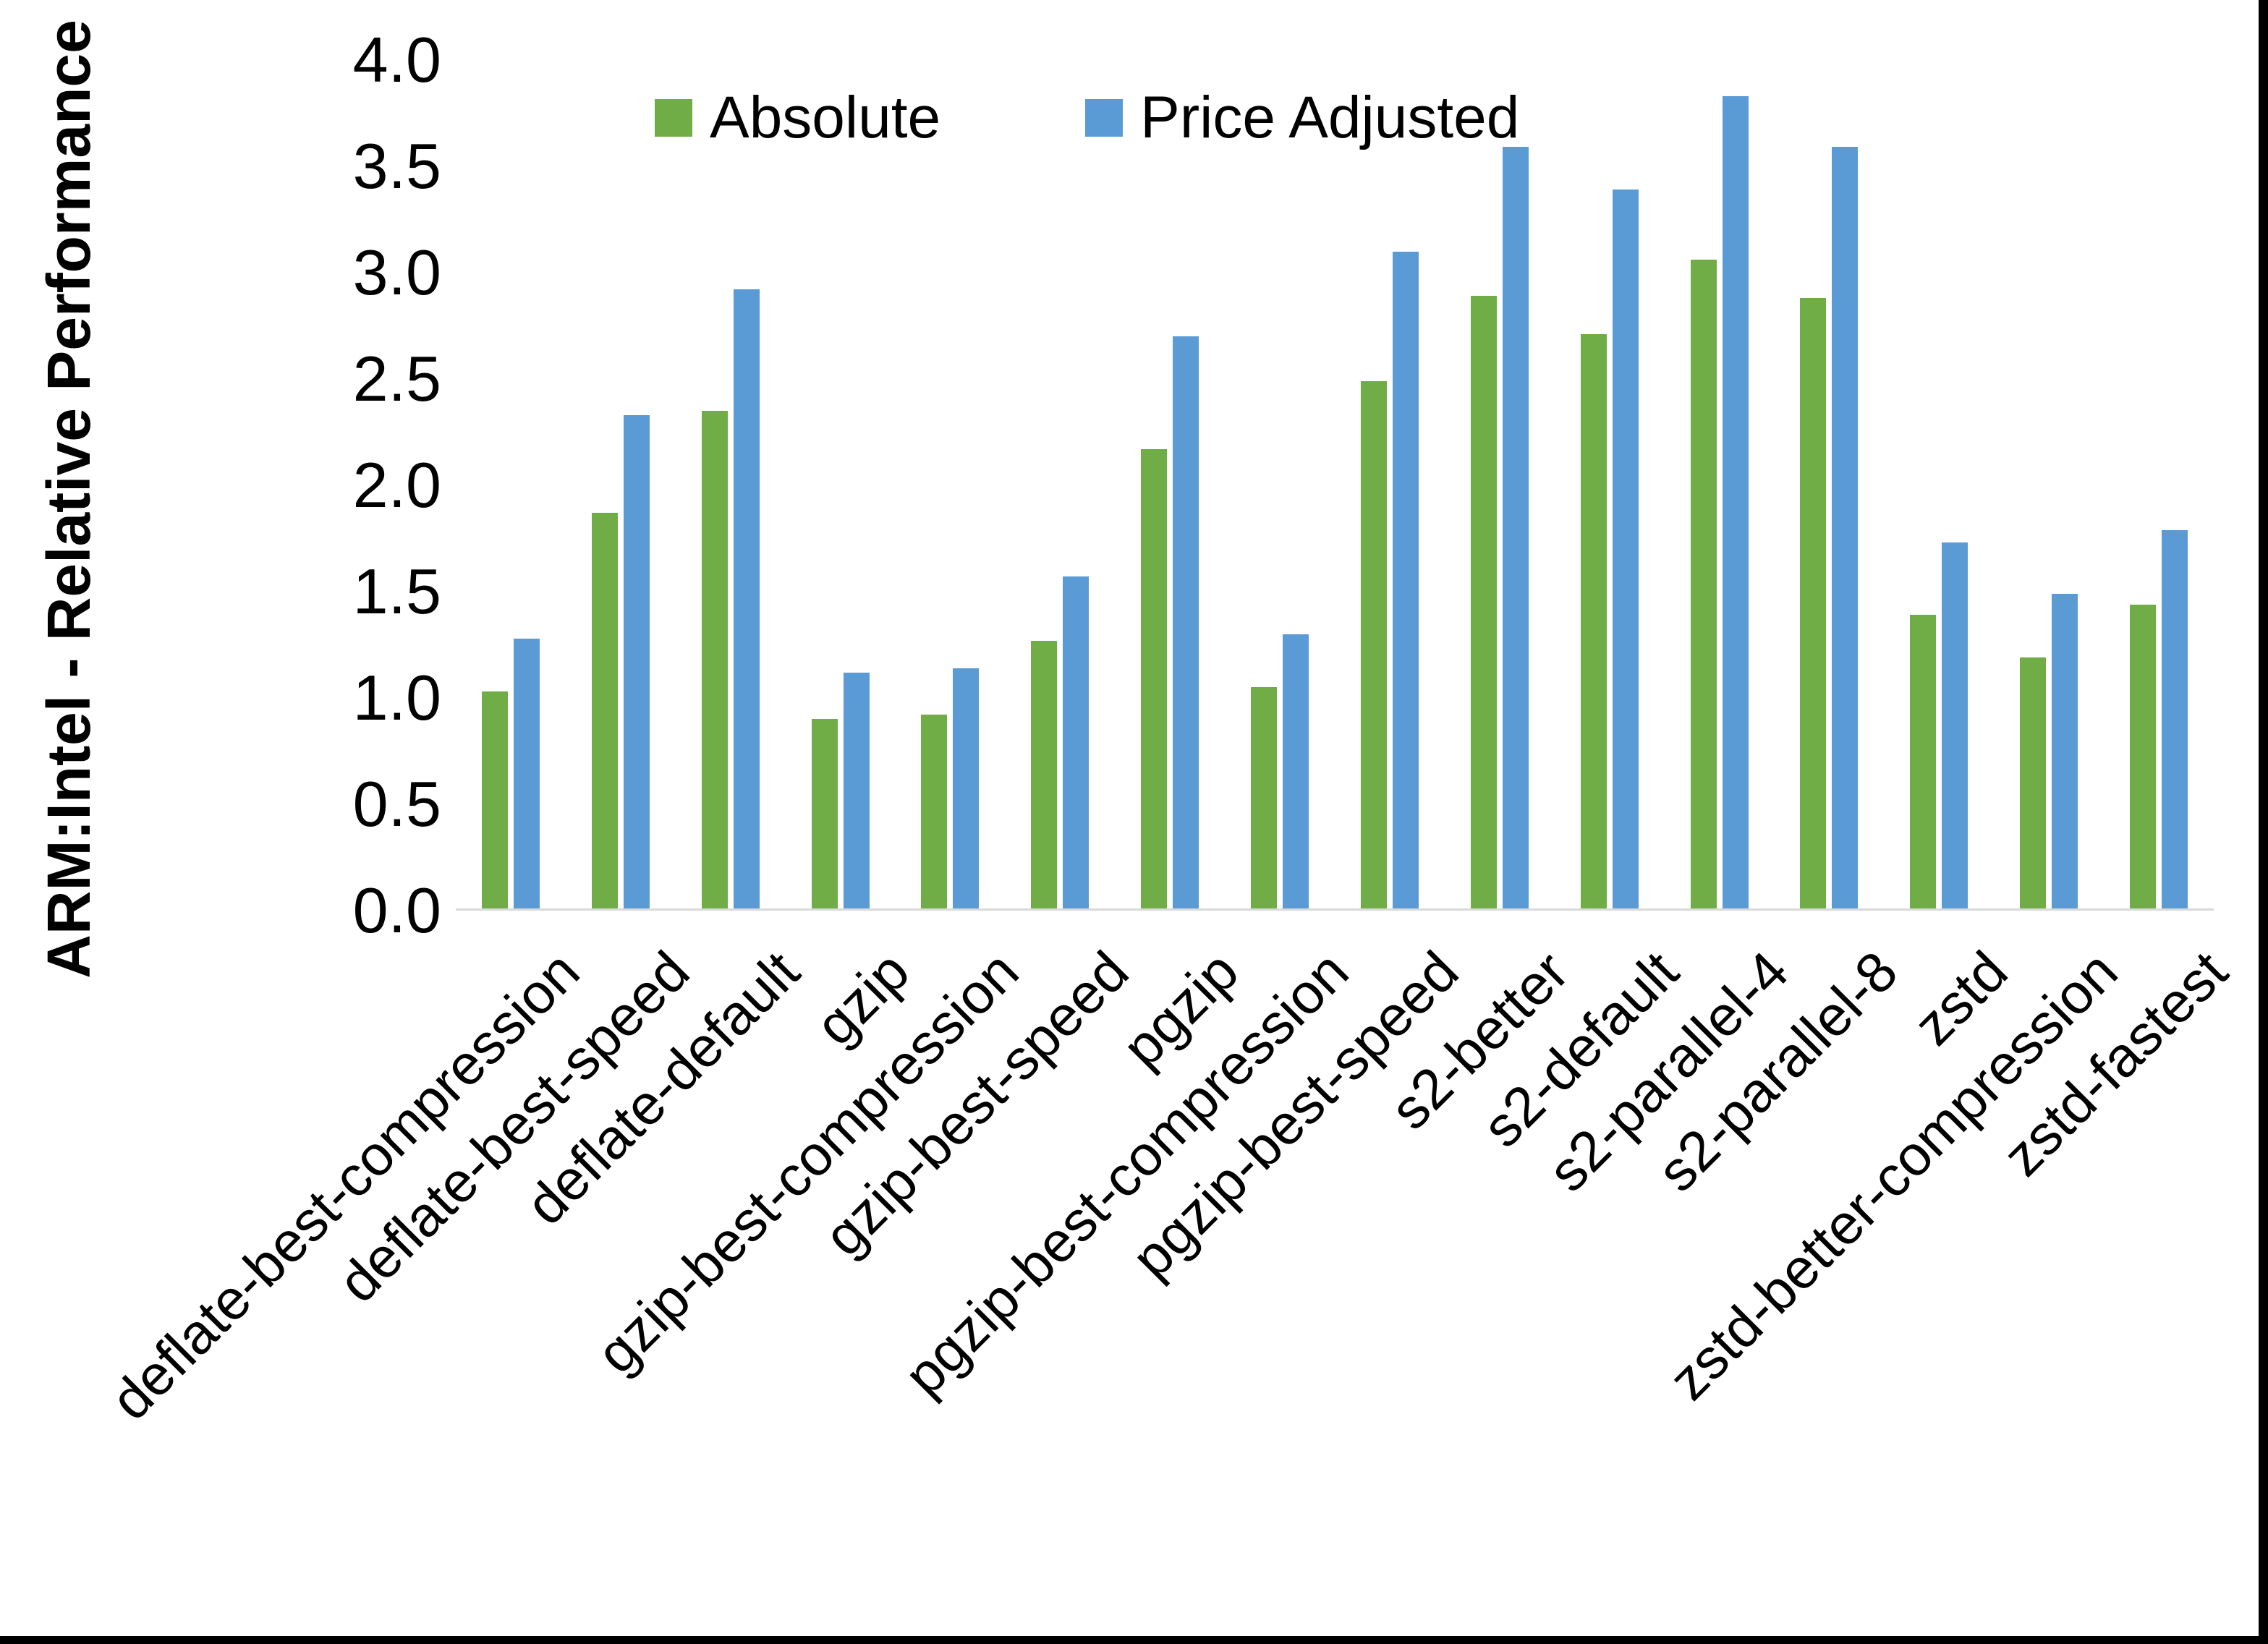 This screenshot has width=2268, height=1644. What do you see at coordinates (934, 811) in the screenshot?
I see `bar-gzip-best-compression-absolute` at bounding box center [934, 811].